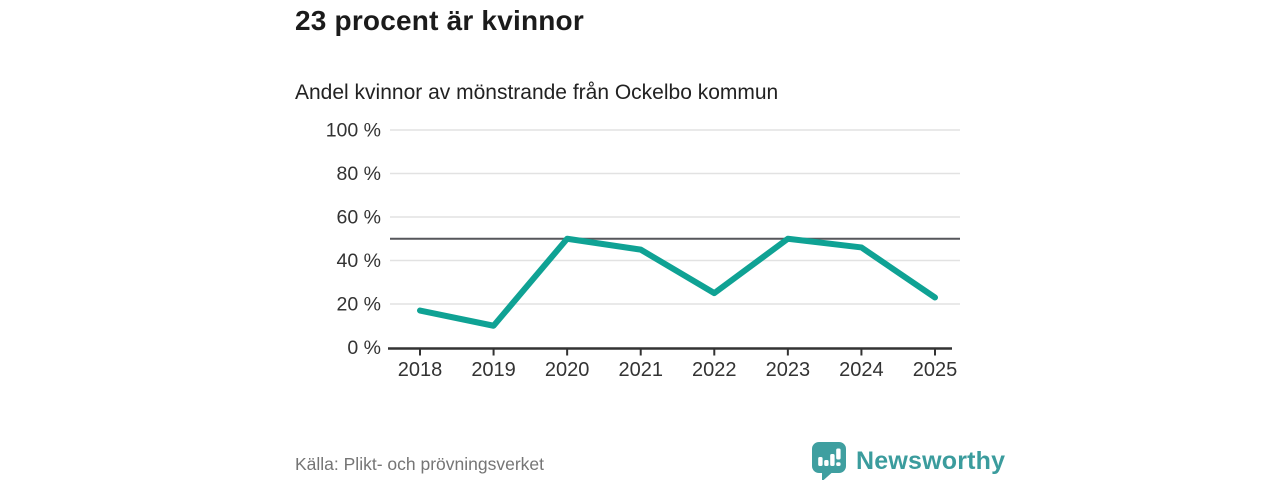 The image size is (1280, 480). Describe the element at coordinates (359, 218) in the screenshot. I see `y-tick-label: 60 %` at that location.